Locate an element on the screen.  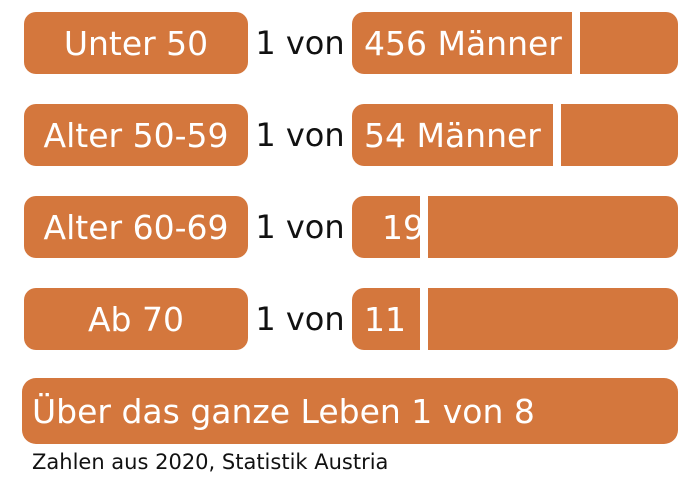
chart-row: Alter 60-69 1 von 19 is located at coordinates (350, 227).